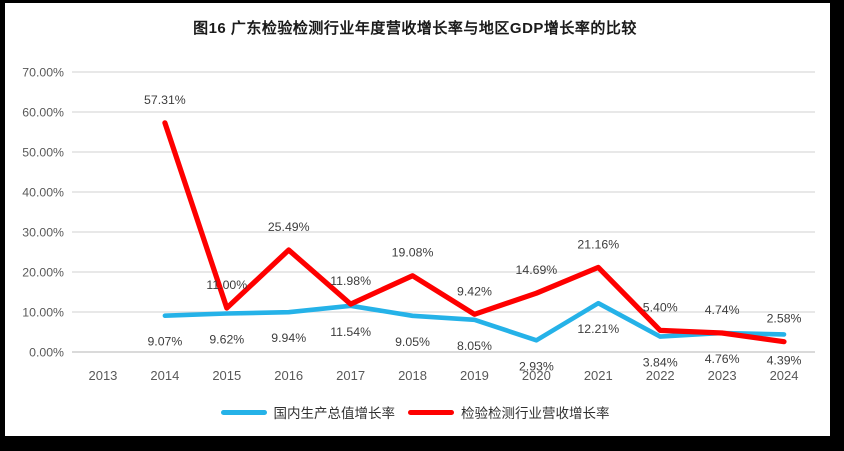  What do you see at coordinates (43, 192) in the screenshot?
I see `y-tick-label: 40.00%` at bounding box center [43, 192].